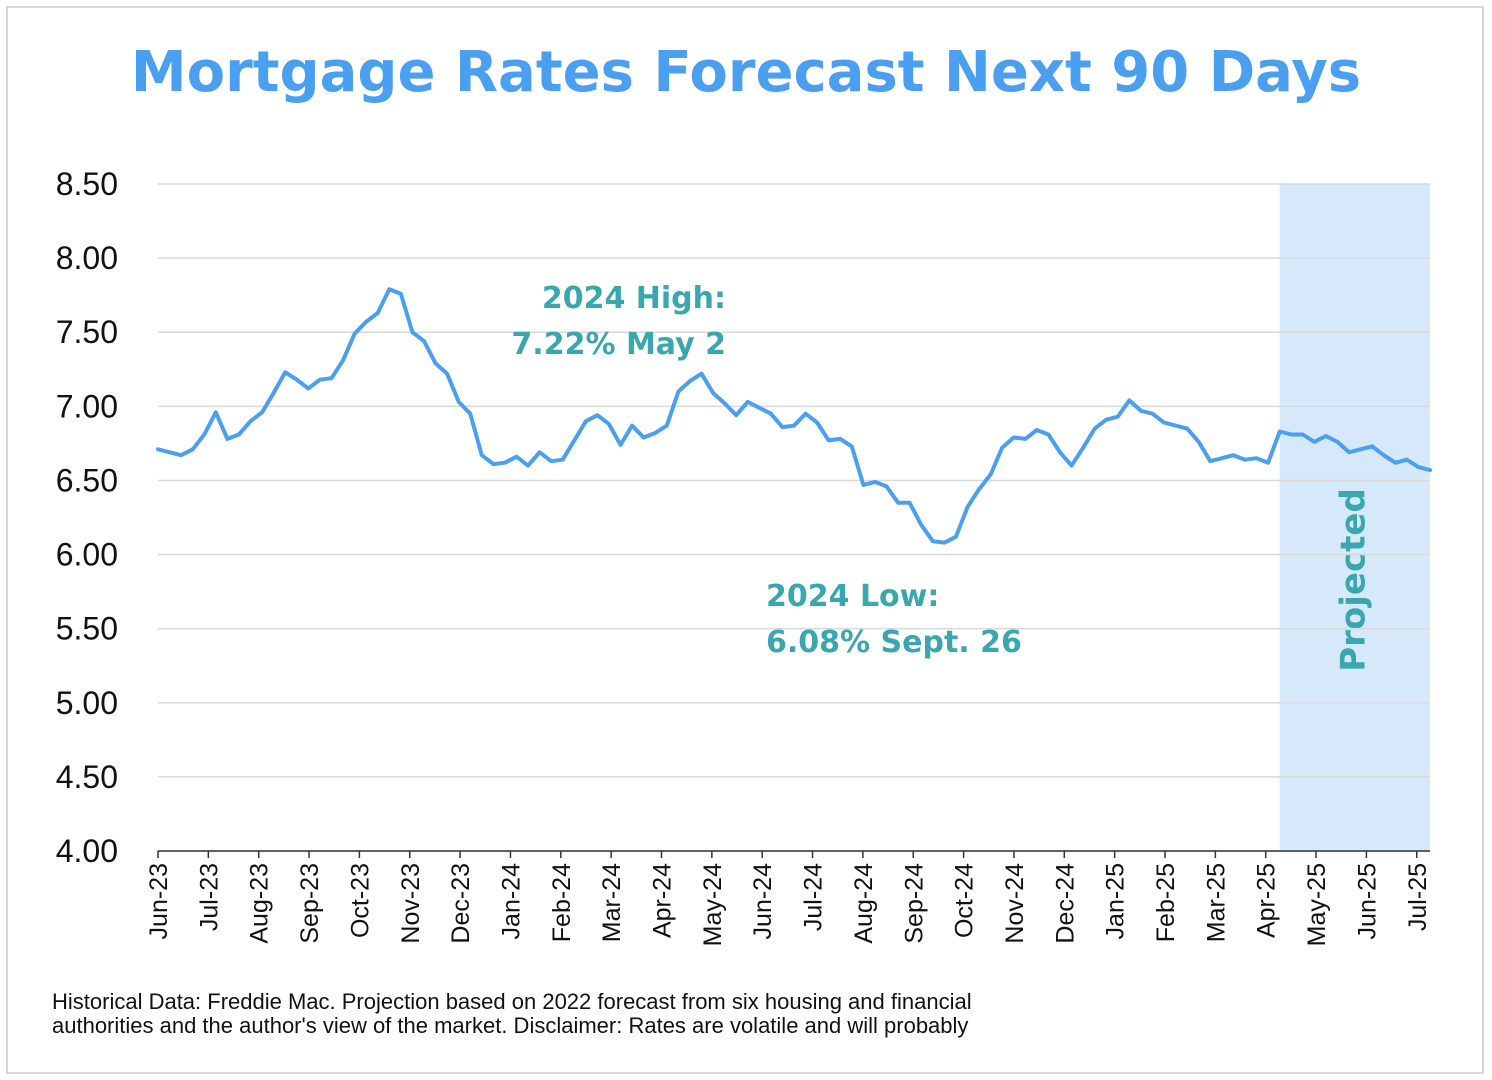 The width and height of the screenshot is (1492, 1080). What do you see at coordinates (618, 344) in the screenshot?
I see `annotation-line: 7.22% May 2` at bounding box center [618, 344].